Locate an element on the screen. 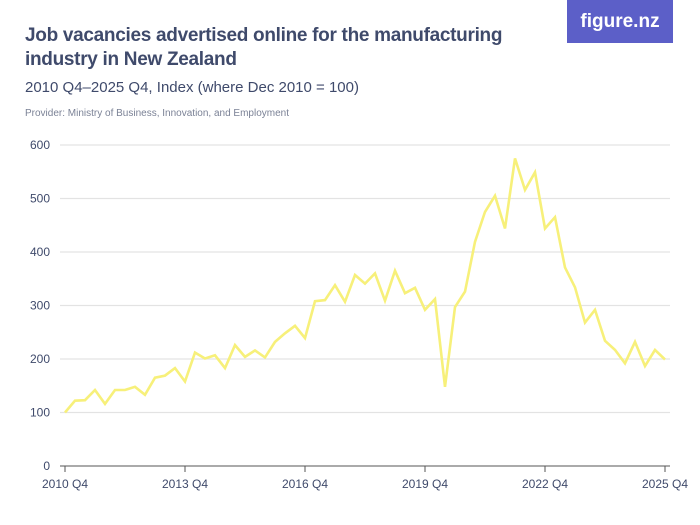  y-tick-label: 300 is located at coordinates (40, 306).